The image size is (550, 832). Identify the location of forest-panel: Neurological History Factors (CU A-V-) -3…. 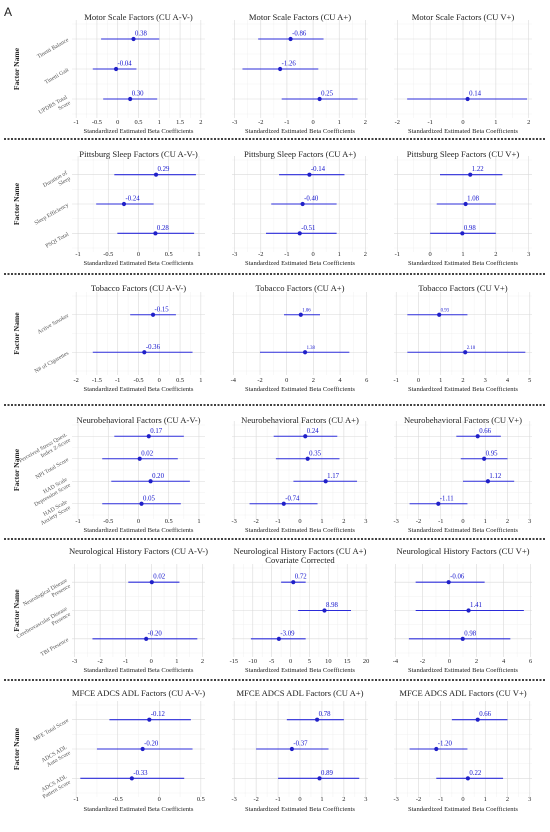
(110, 610).